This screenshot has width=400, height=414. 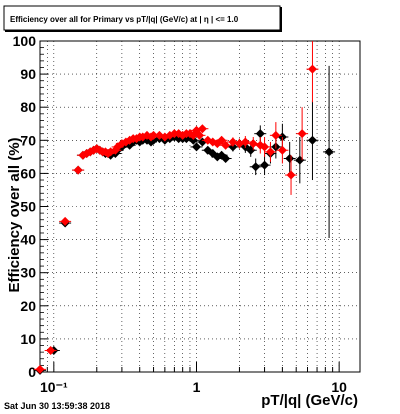 What do you see at coordinates (14, 214) in the screenshot?
I see `y-axis-label: Efficiency over all (%)` at bounding box center [14, 214].